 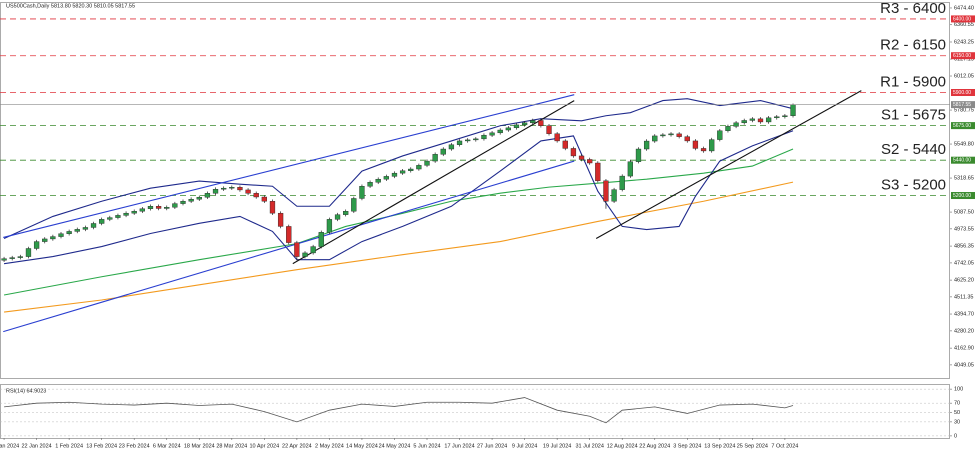 What do you see at coordinates (913, 82) in the screenshot?
I see `level-label: R1 - 5900` at bounding box center [913, 82].